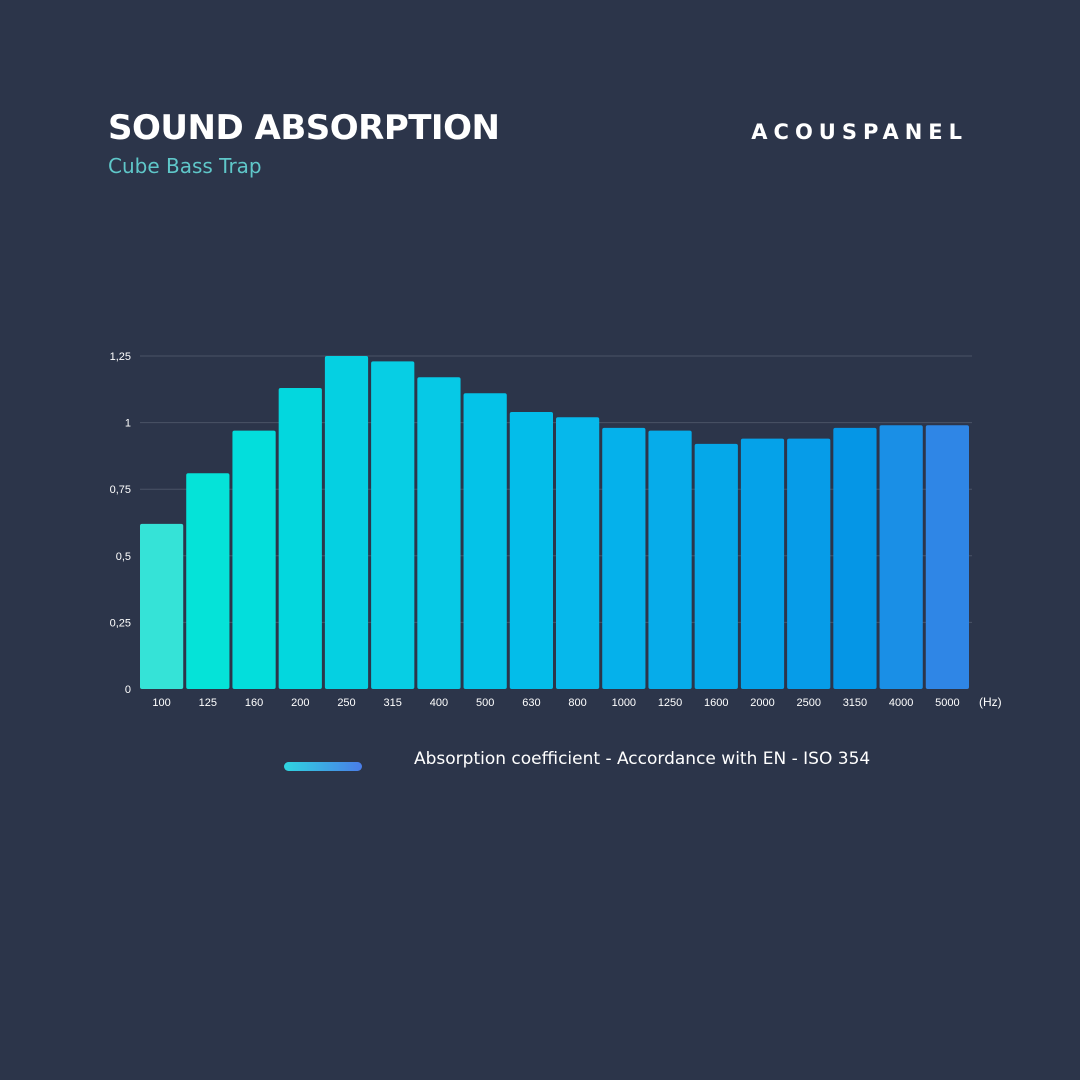 This screenshot has height=1080, width=1080. I want to click on x-tick-label: 2500, so click(808, 703).